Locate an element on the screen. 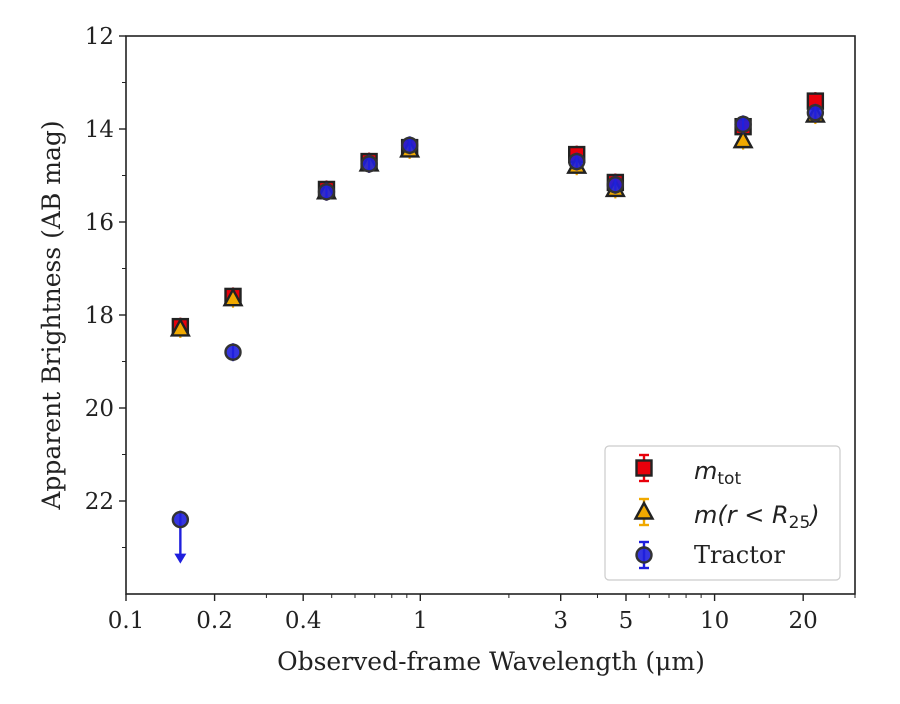  x-tick-label: 3 is located at coordinates (560, 621).